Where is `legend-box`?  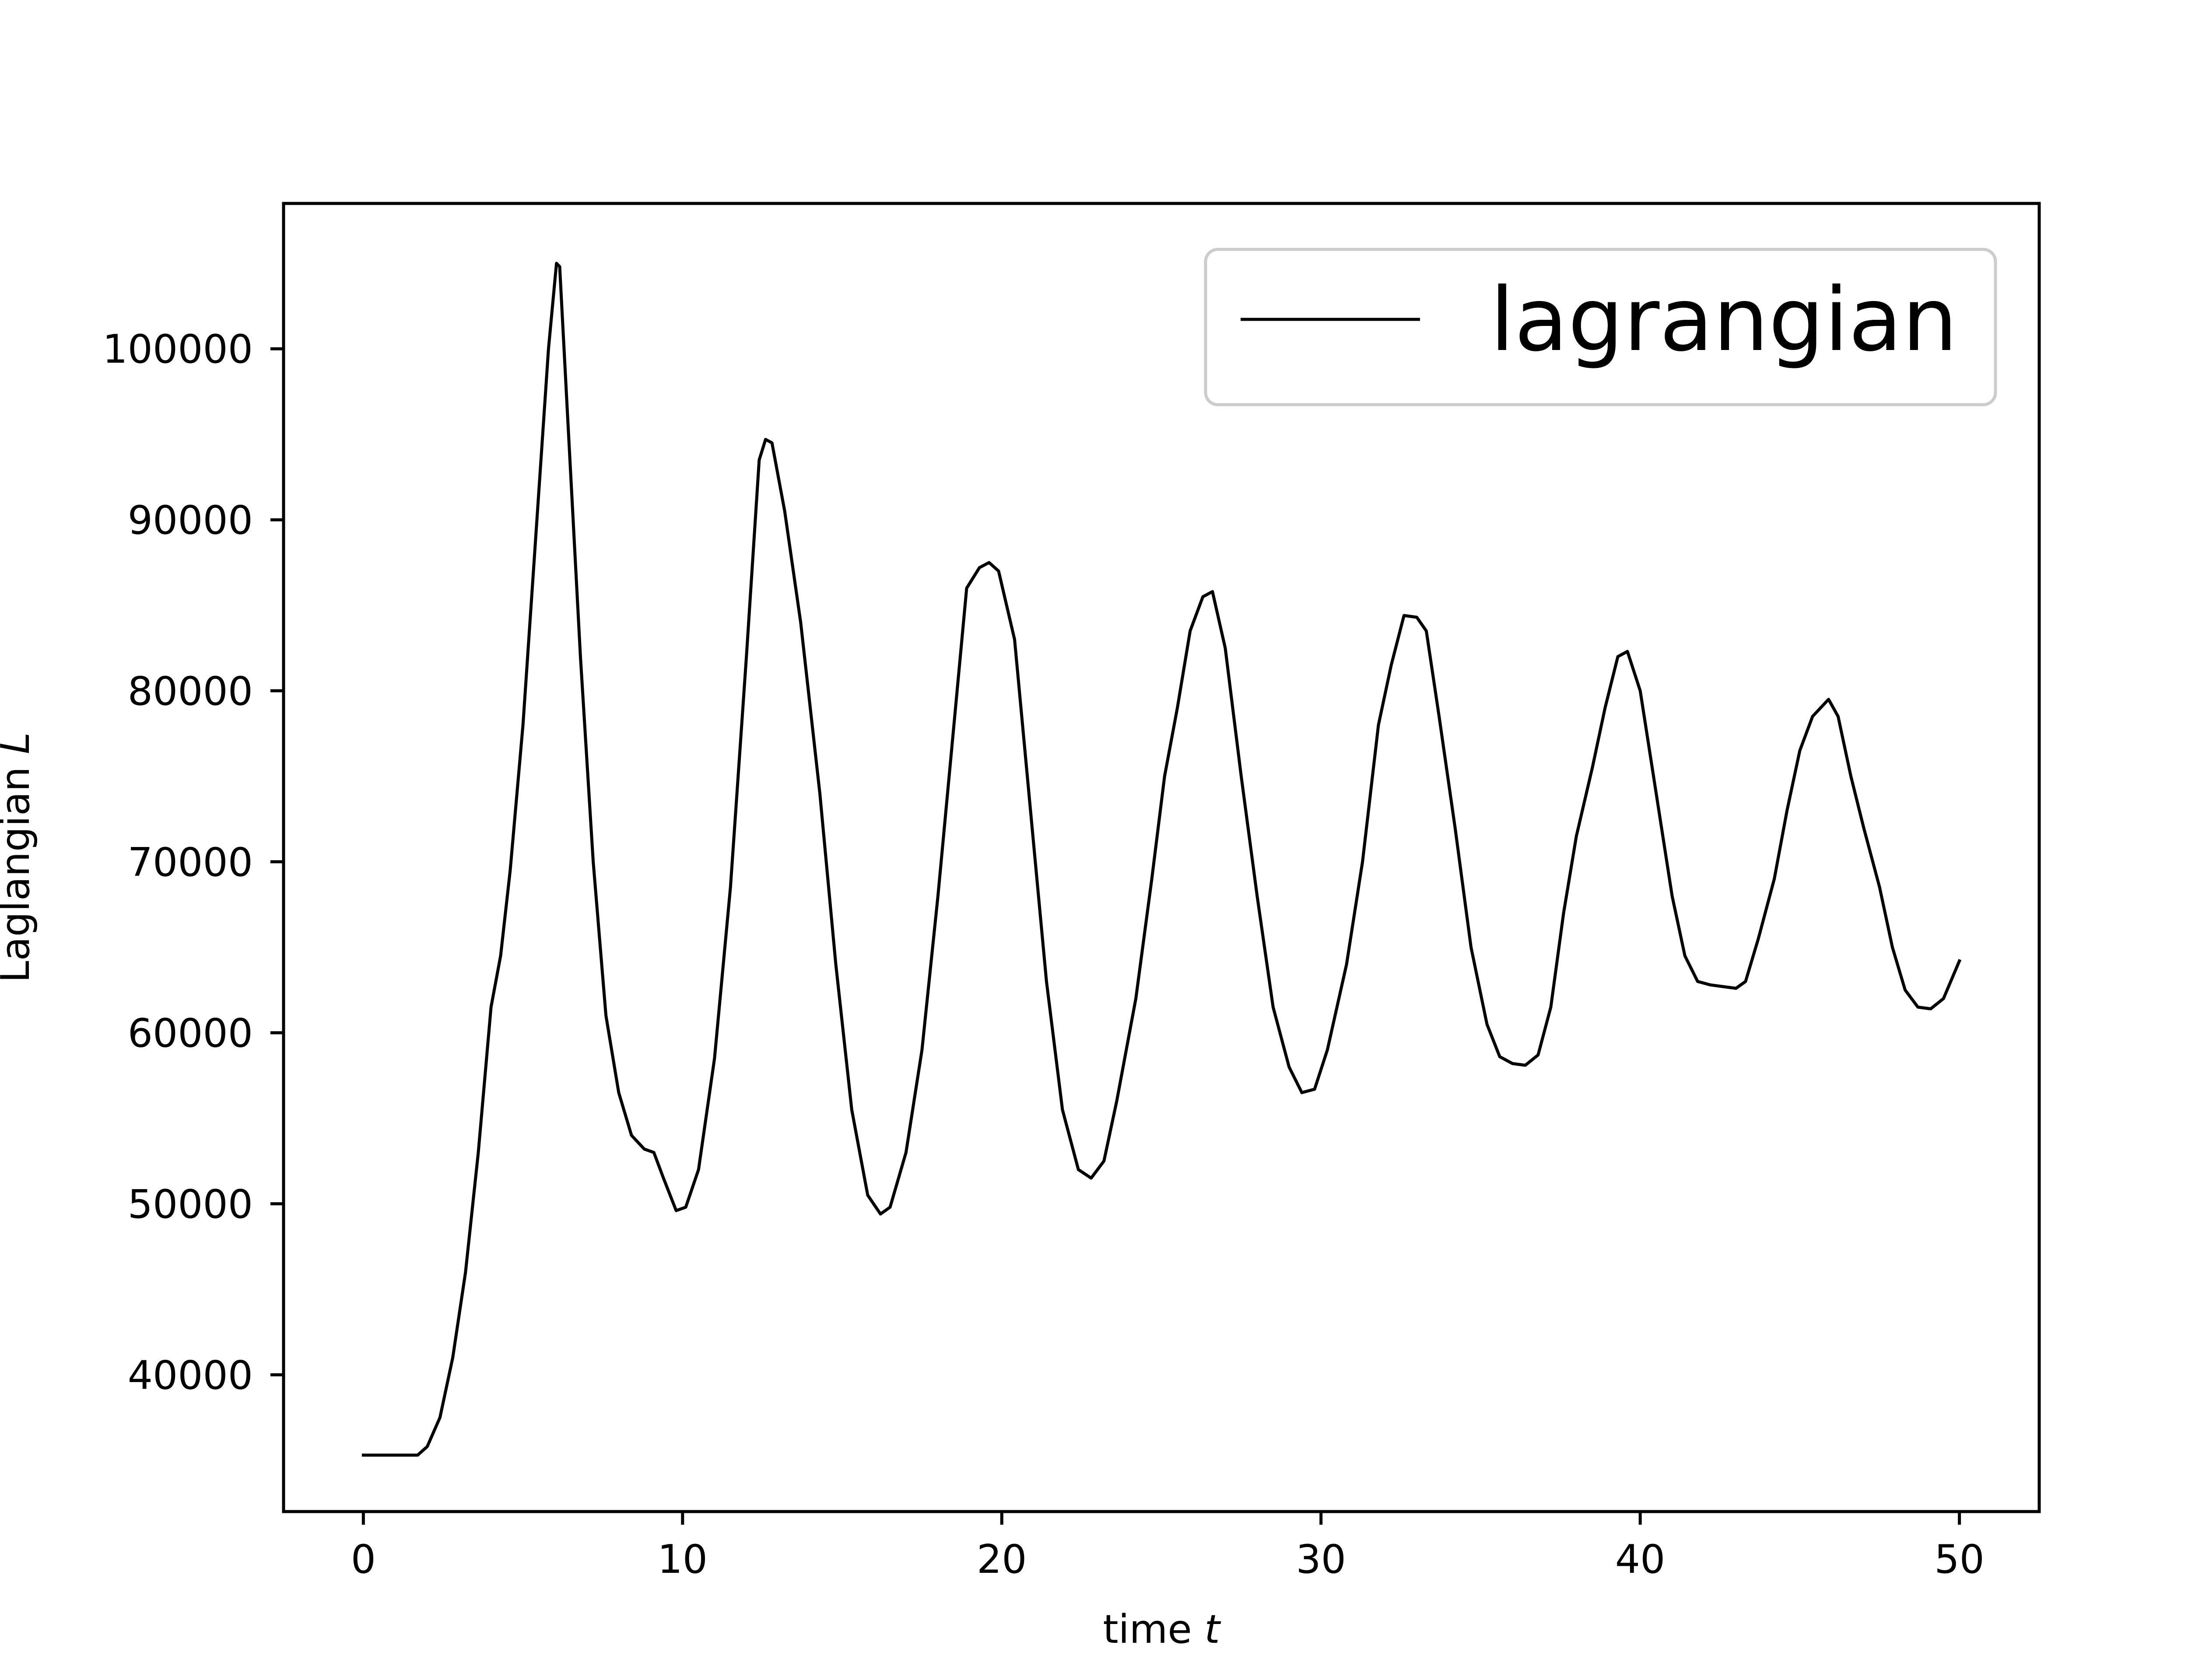 legend-box is located at coordinates (1600, 327).